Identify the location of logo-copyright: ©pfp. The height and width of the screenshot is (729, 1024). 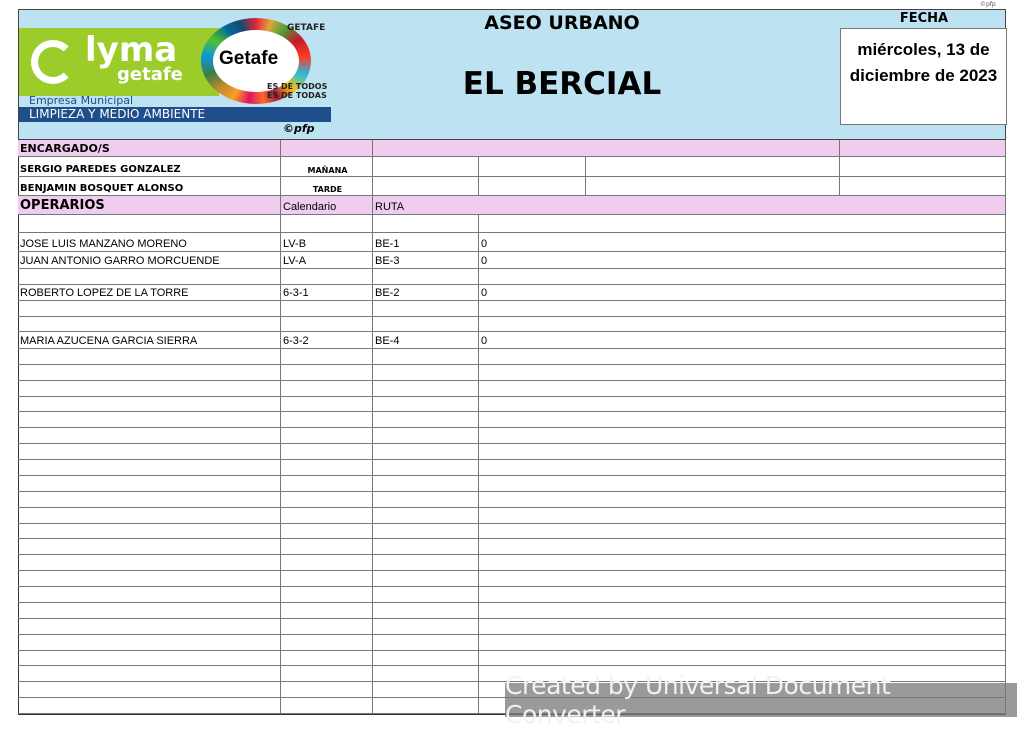
(299, 128).